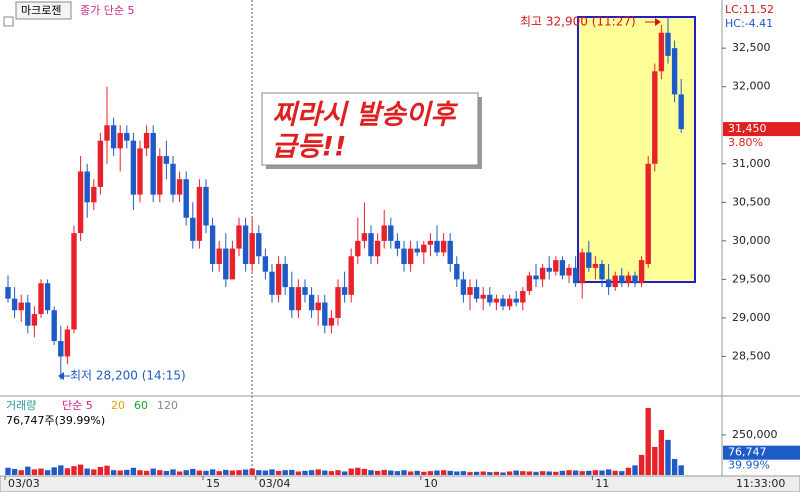 This screenshot has width=800, height=492. Describe the element at coordinates (55, 420) in the screenshot. I see `volume-current: 76,747주(39.99%)` at that location.